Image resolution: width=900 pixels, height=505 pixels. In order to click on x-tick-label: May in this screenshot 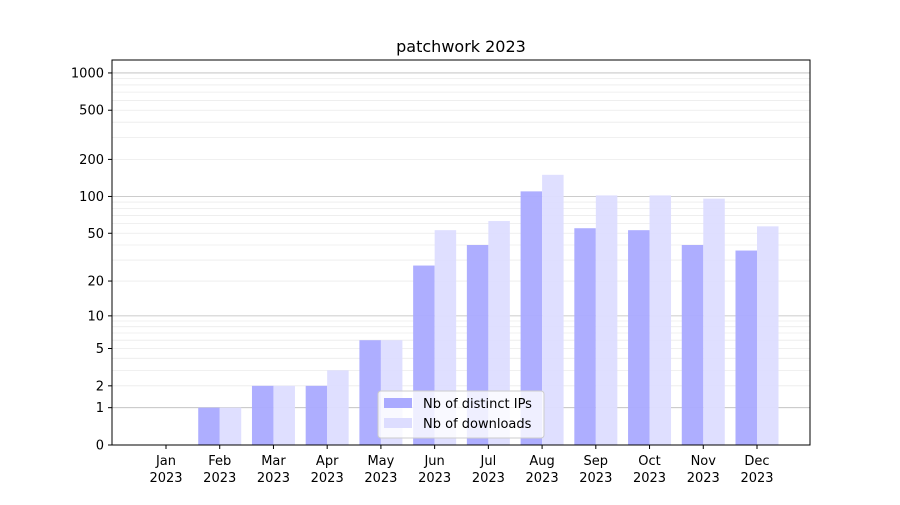, I will do `click(380, 461)`.